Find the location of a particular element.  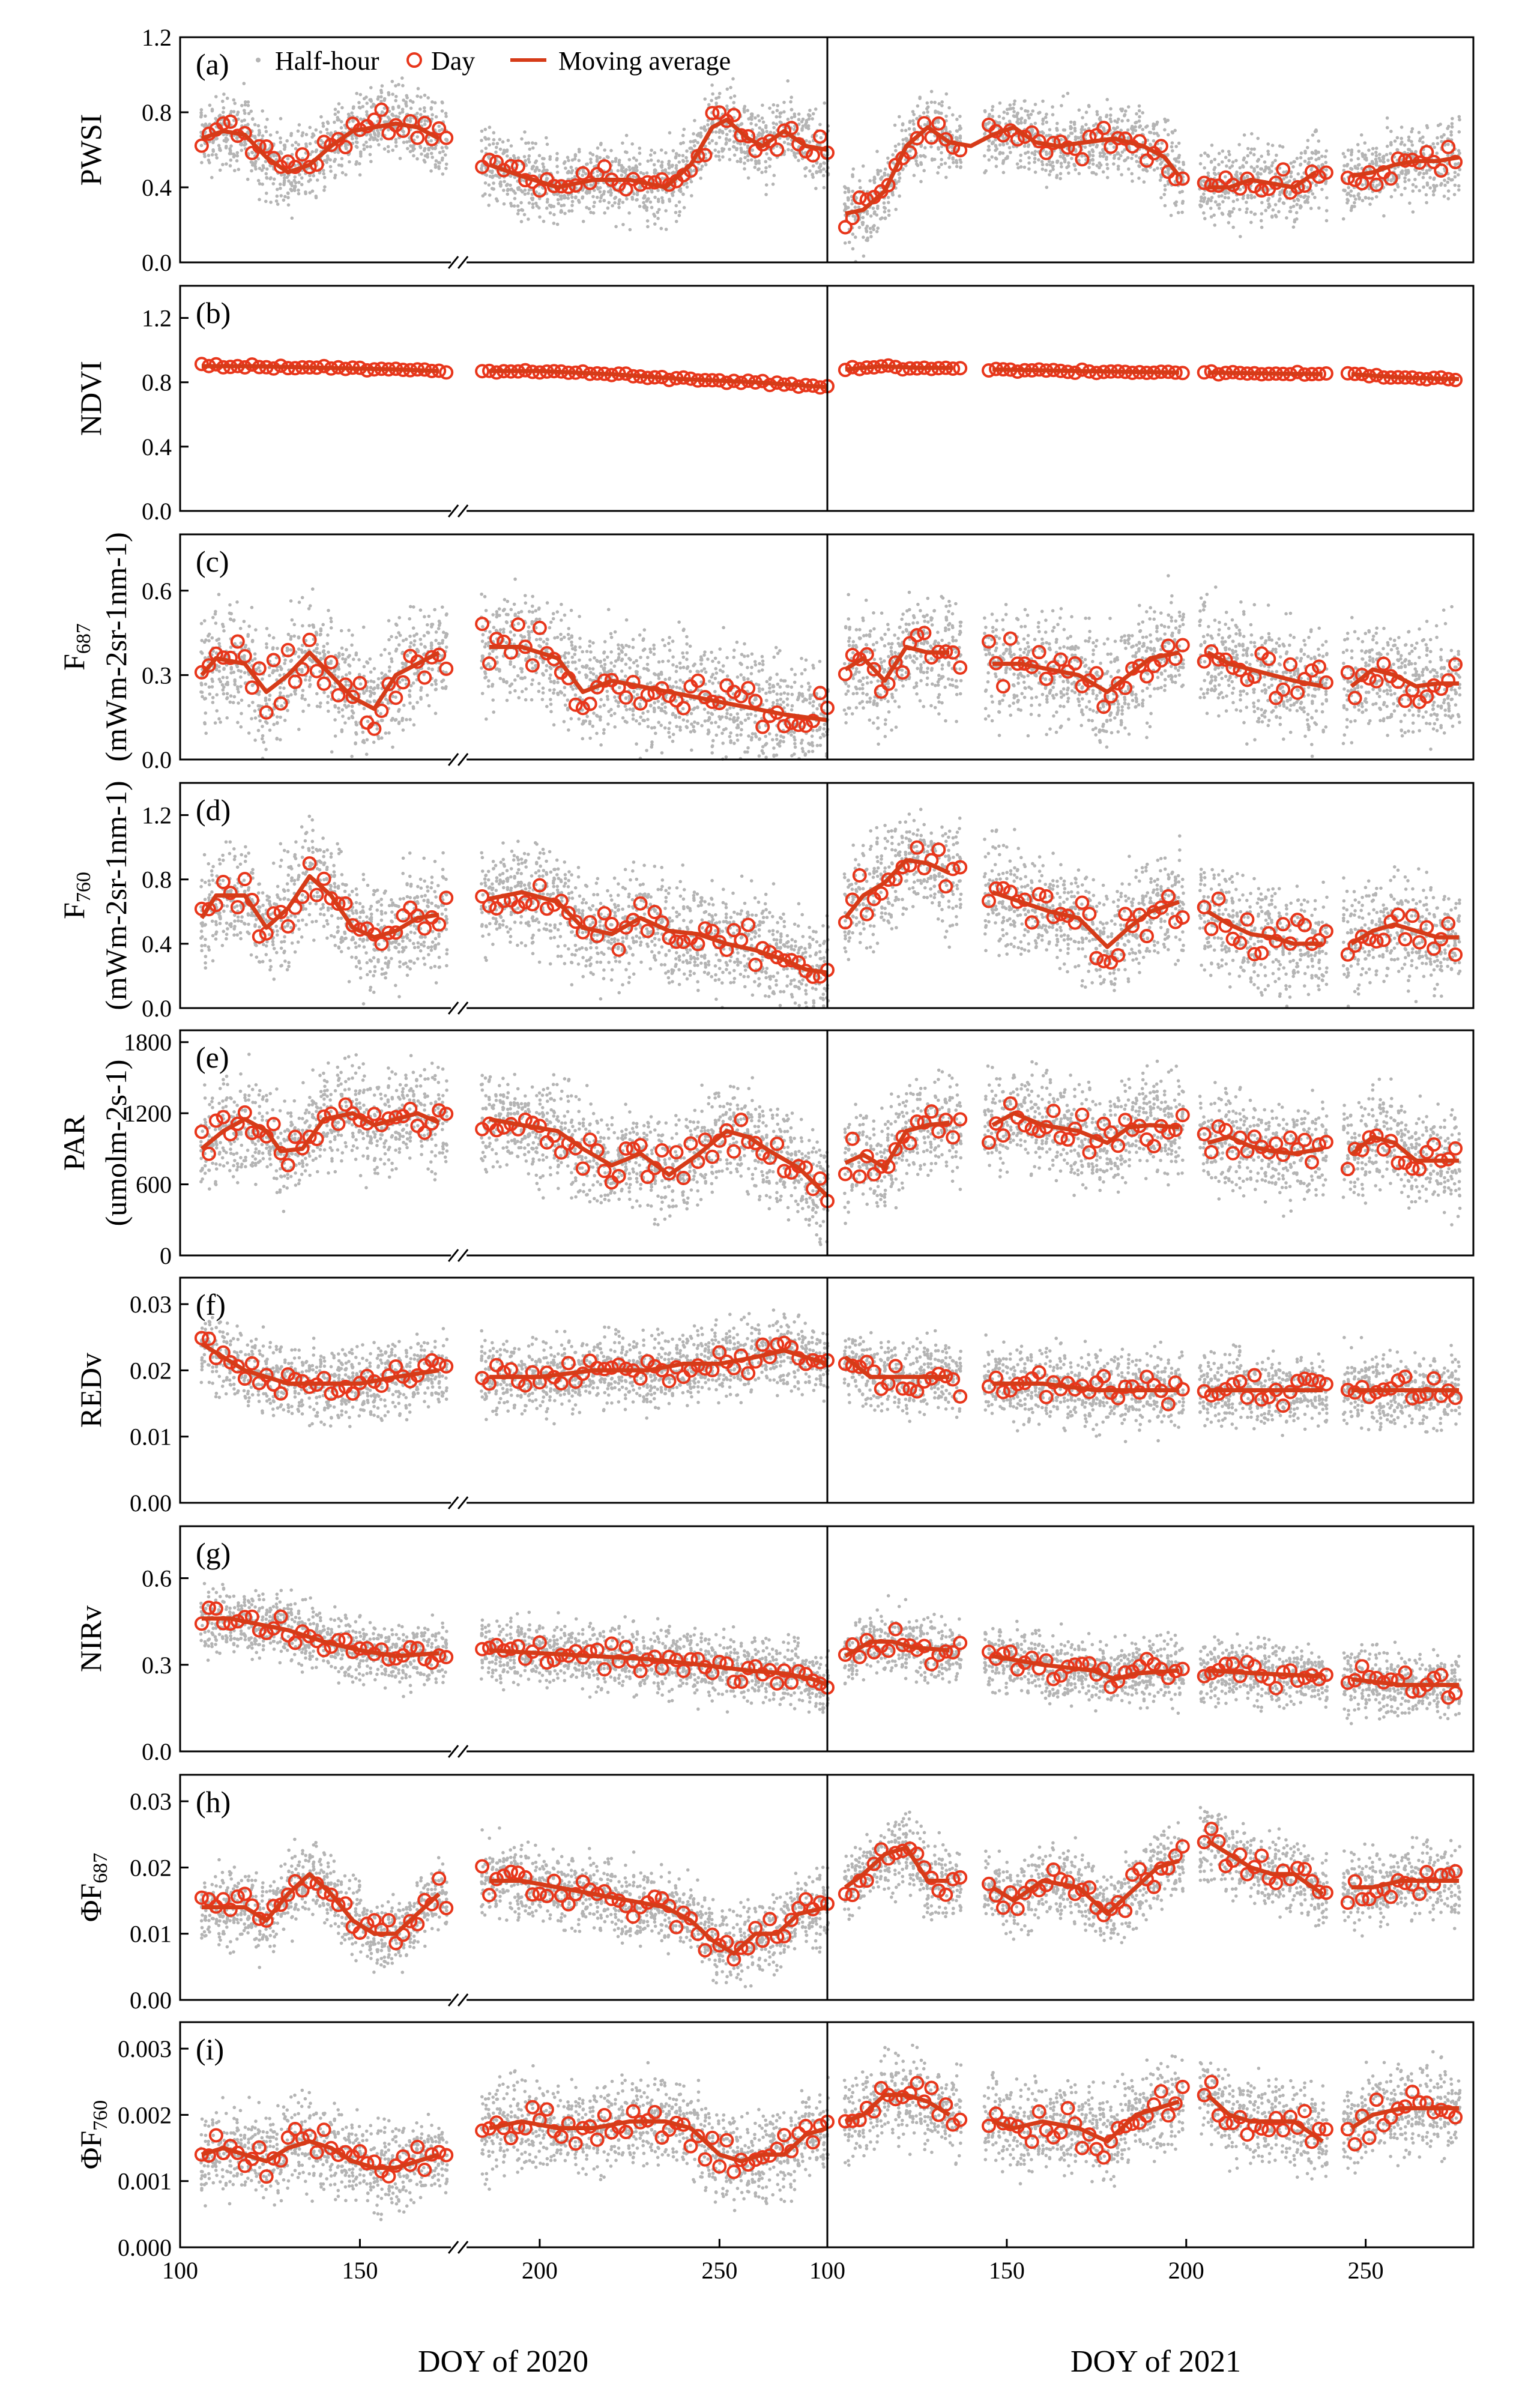

y-tick-label: 0.8 is located at coordinates (157, 382).